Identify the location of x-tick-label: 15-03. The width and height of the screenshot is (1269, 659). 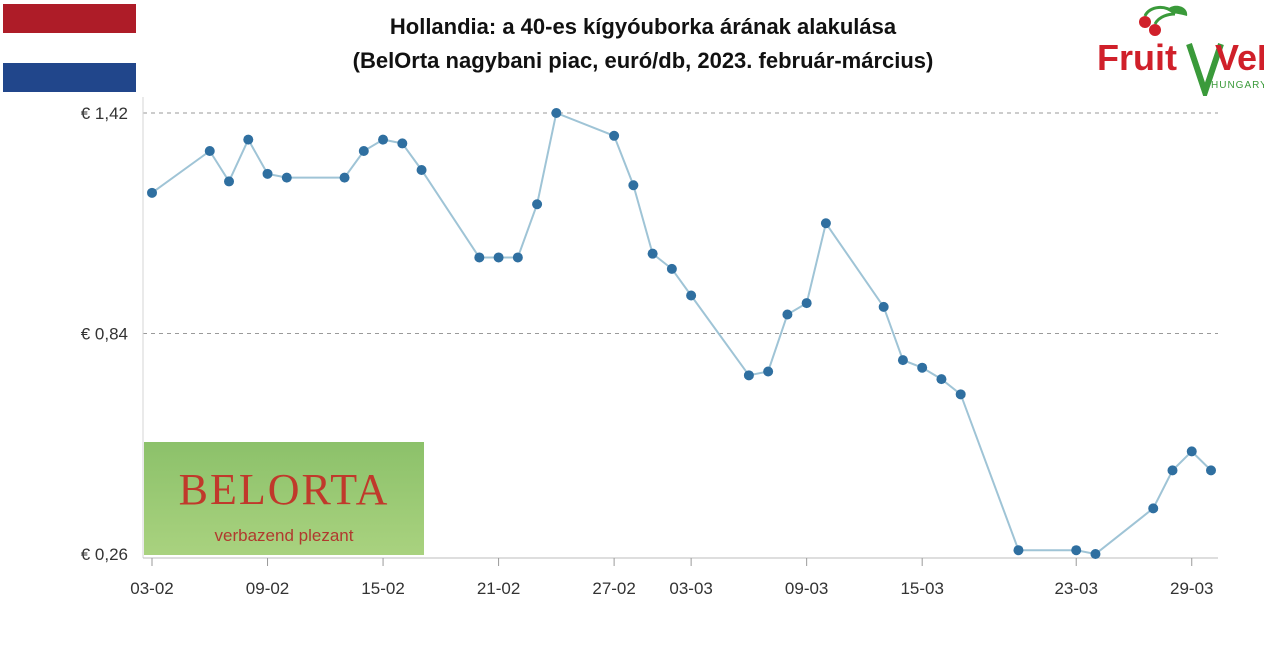
(921, 588).